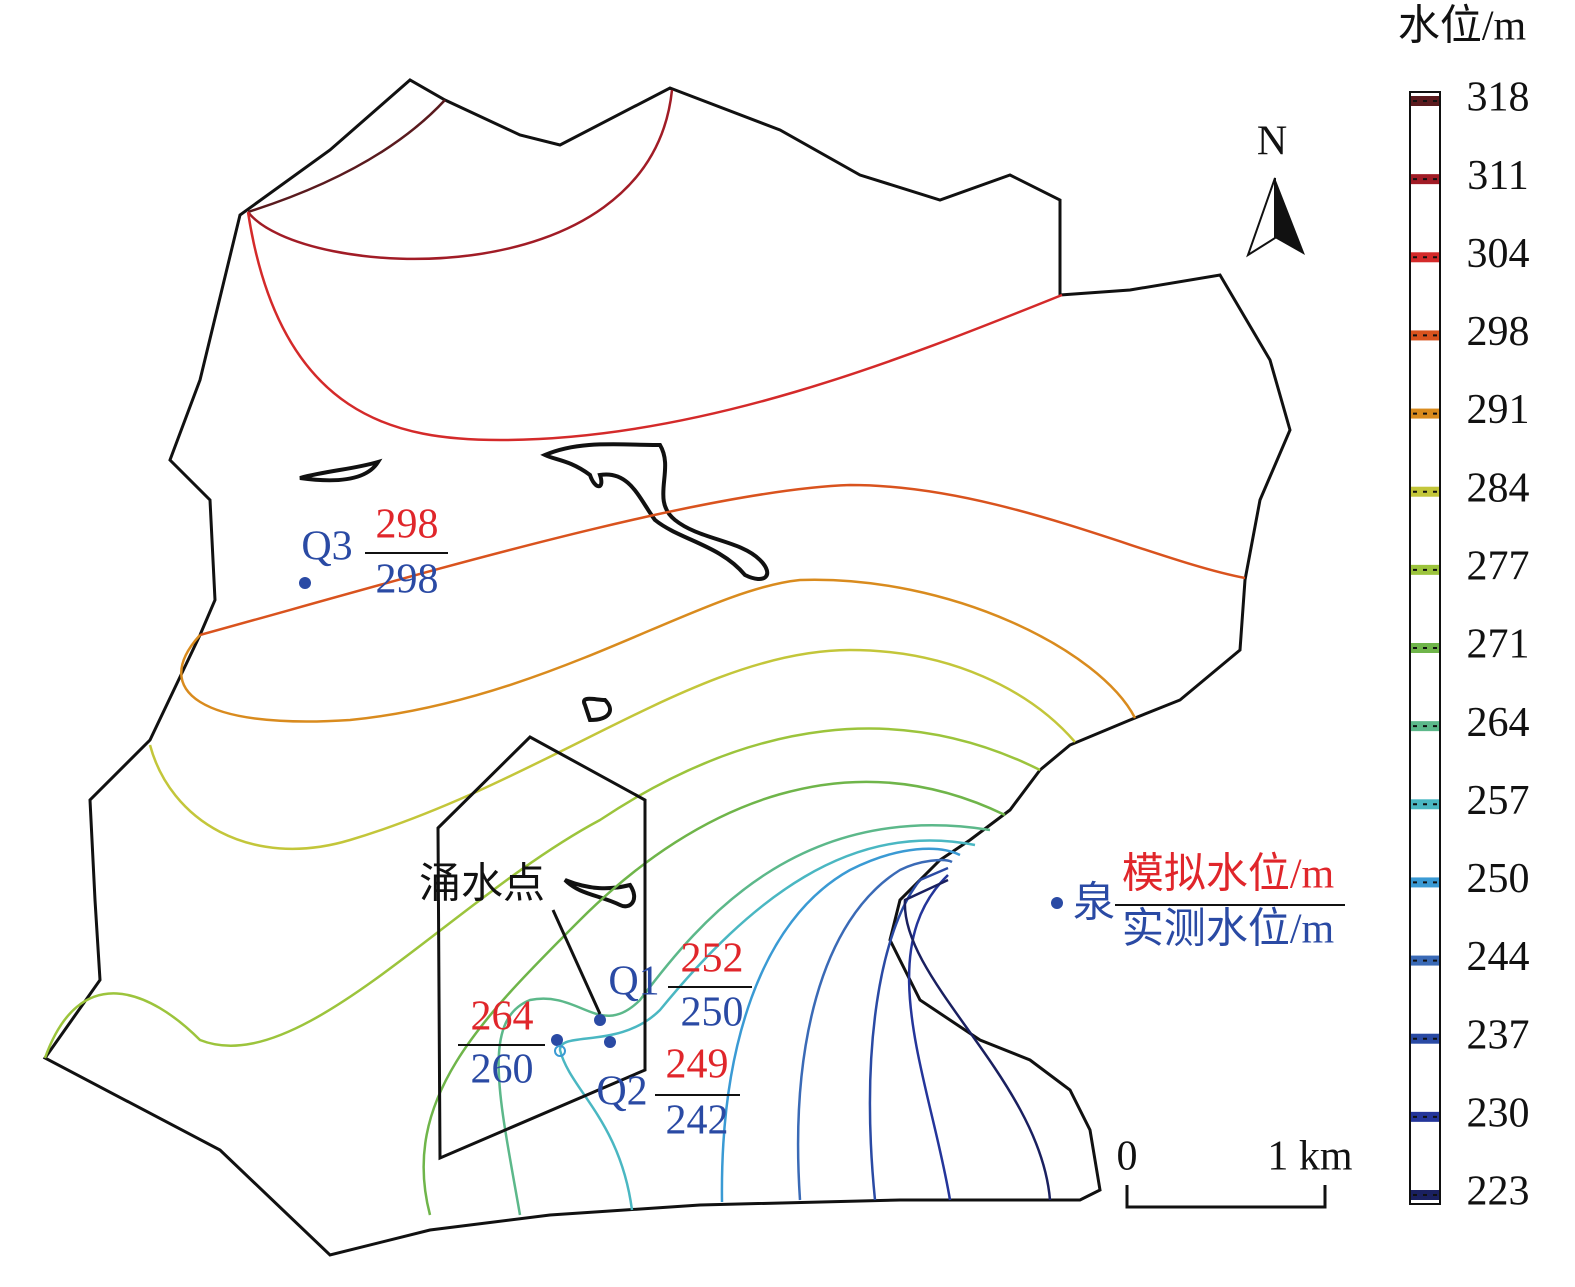  I want to click on colorbar-label: 257, so click(1498, 801).